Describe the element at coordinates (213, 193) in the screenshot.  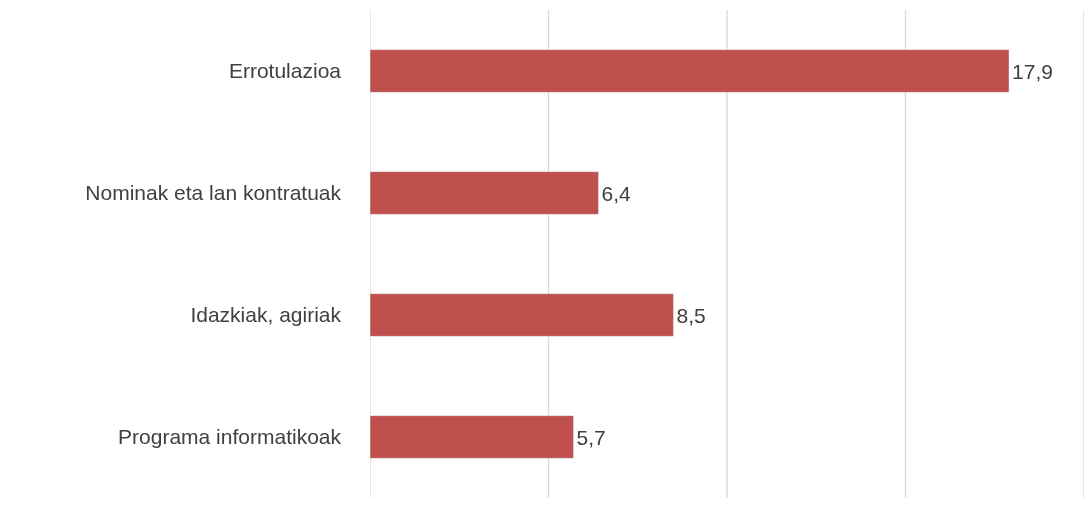
I see `y-tick-label: Nominak eta lan kontratuak` at that location.